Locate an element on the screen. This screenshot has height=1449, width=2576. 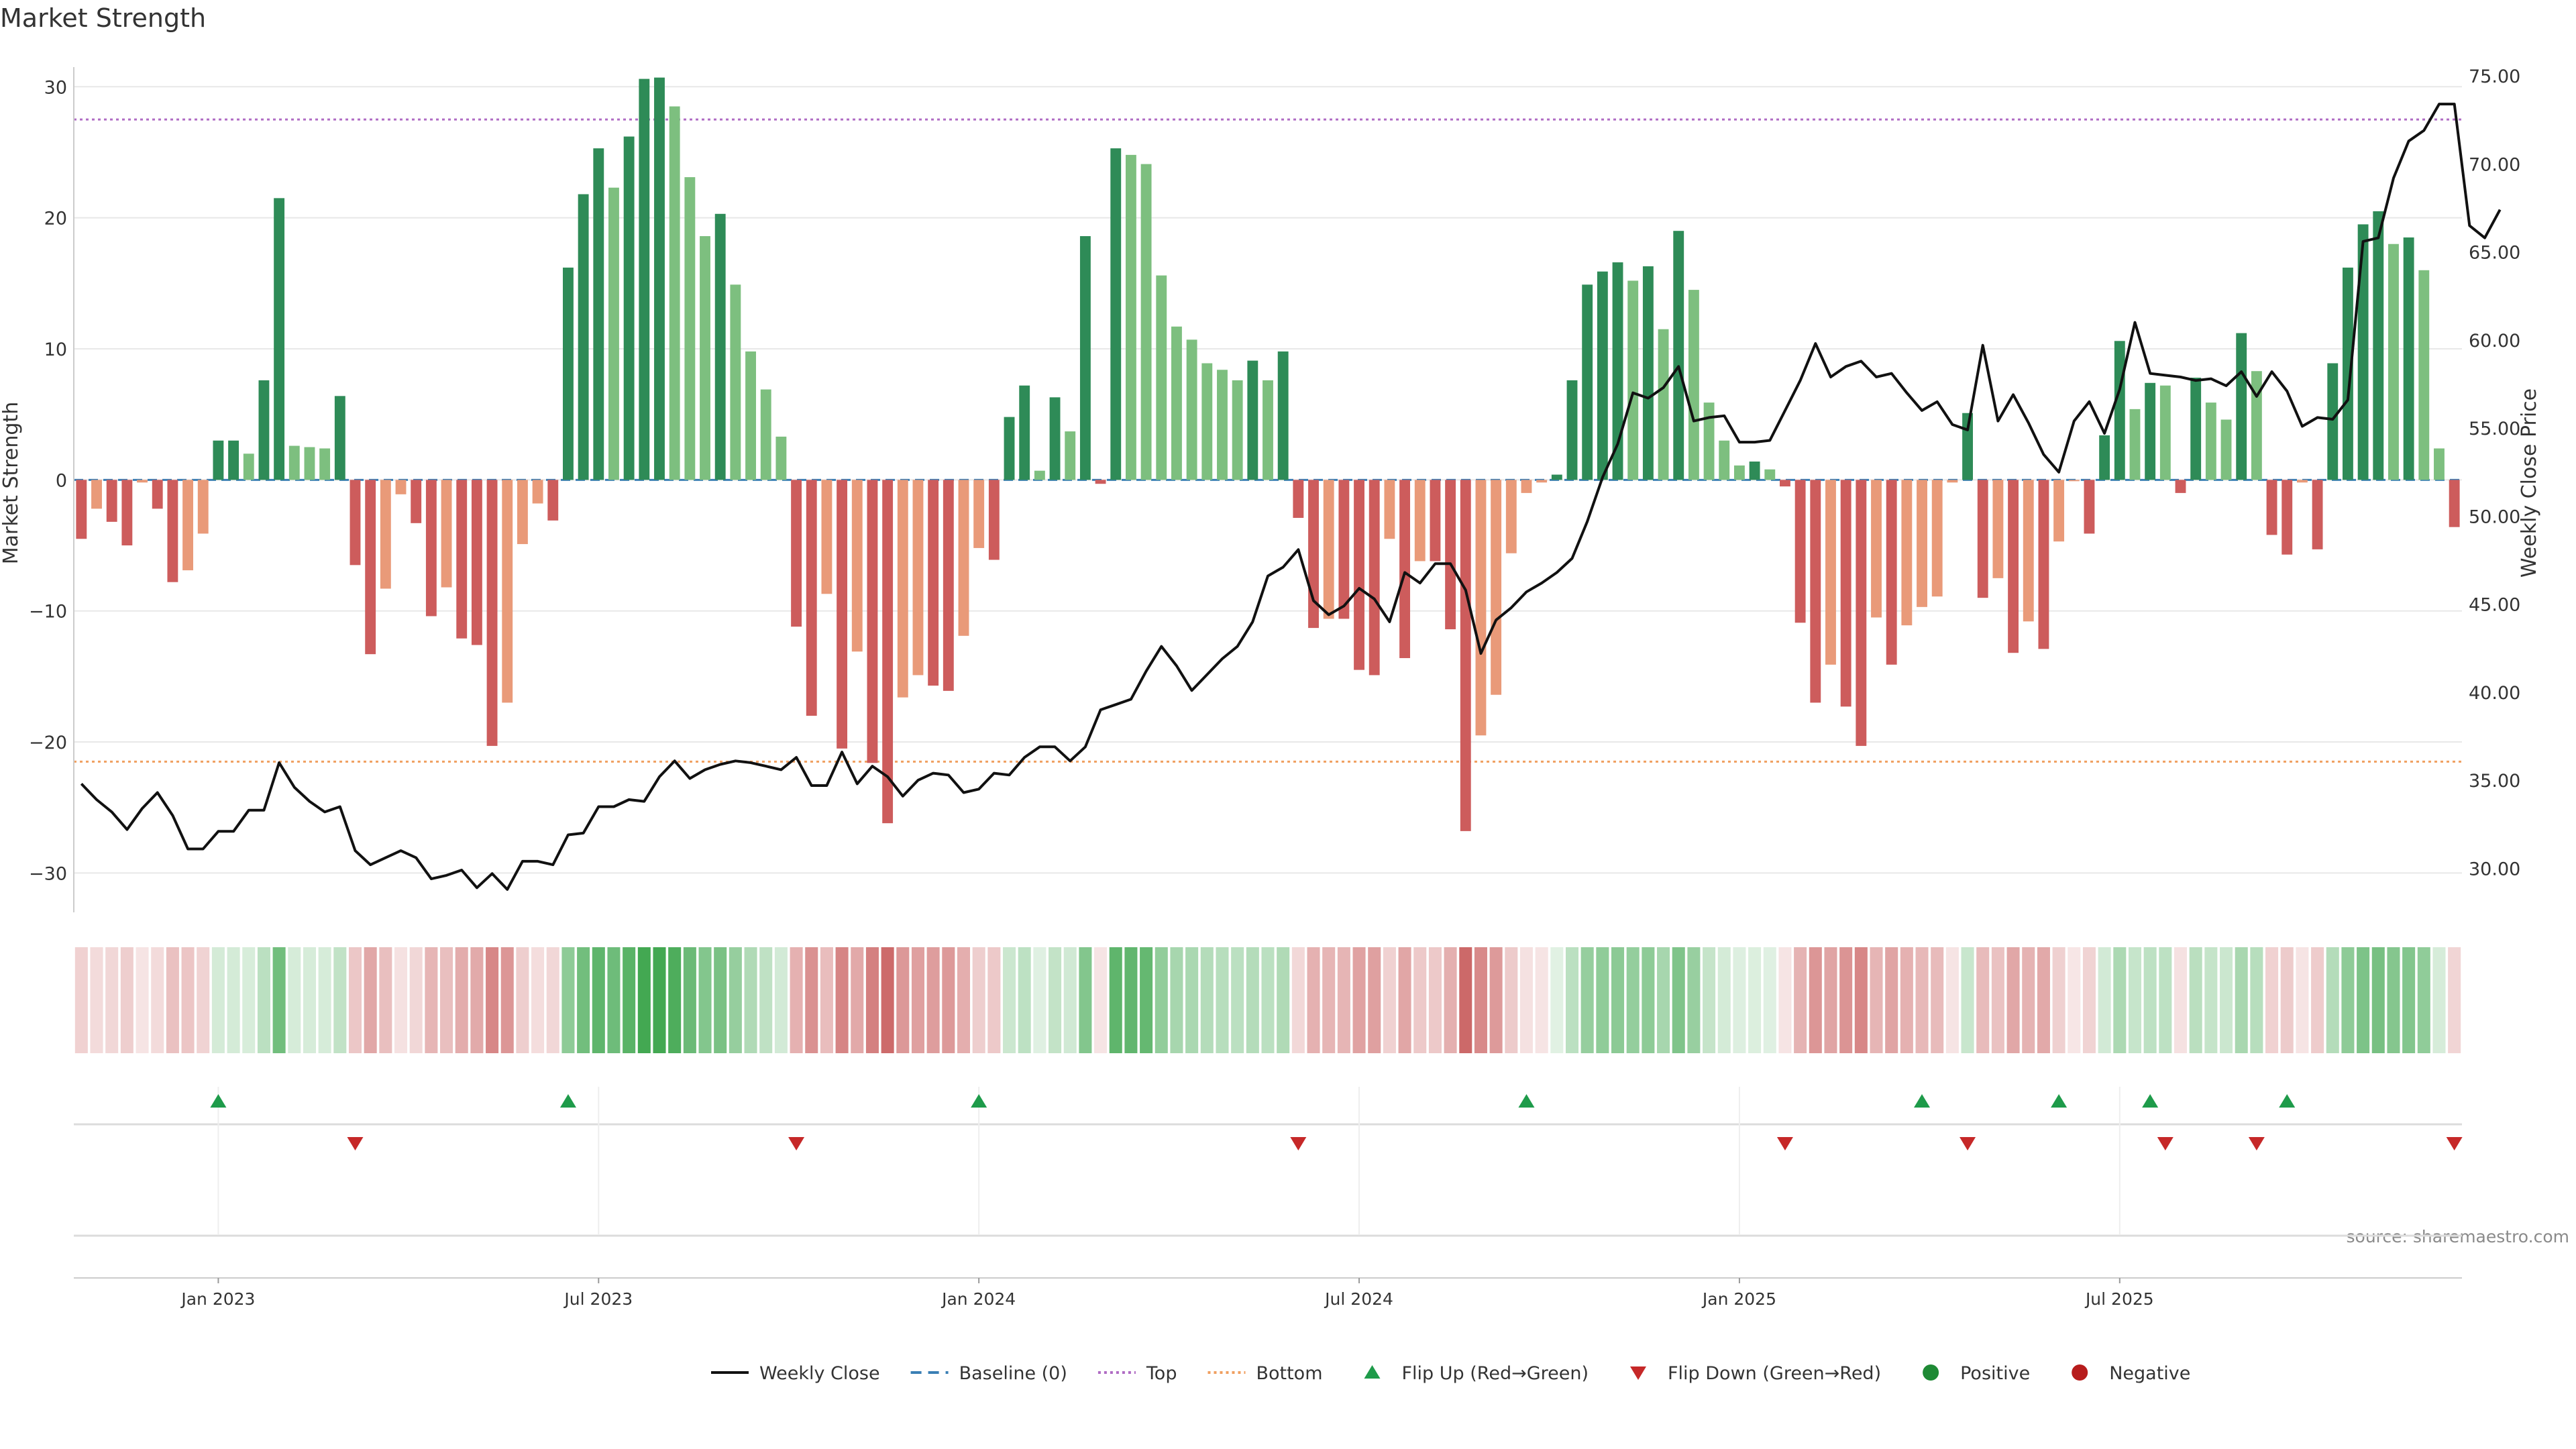
strength-heat-strip is located at coordinates (1267, 1000).